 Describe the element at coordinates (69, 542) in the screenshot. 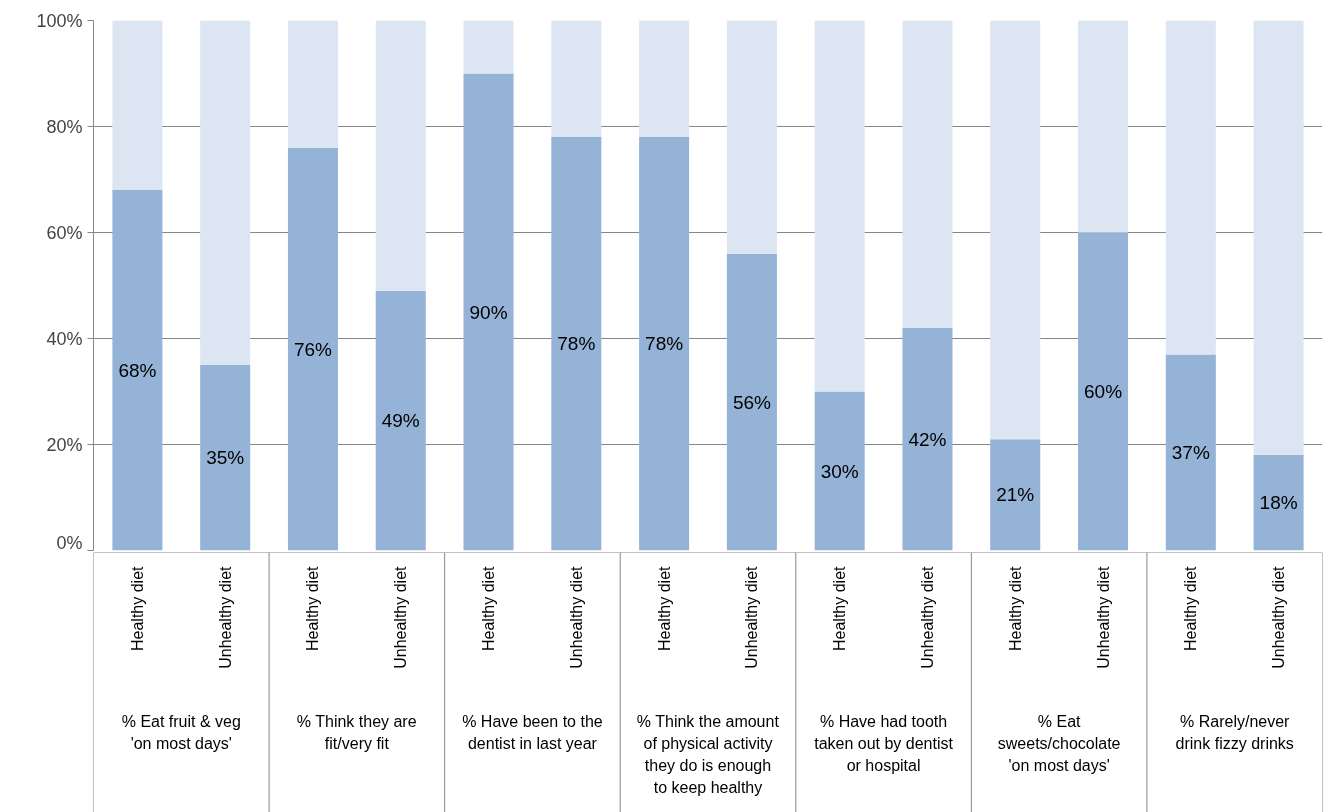

I see `y-tick-label: 0%` at that location.